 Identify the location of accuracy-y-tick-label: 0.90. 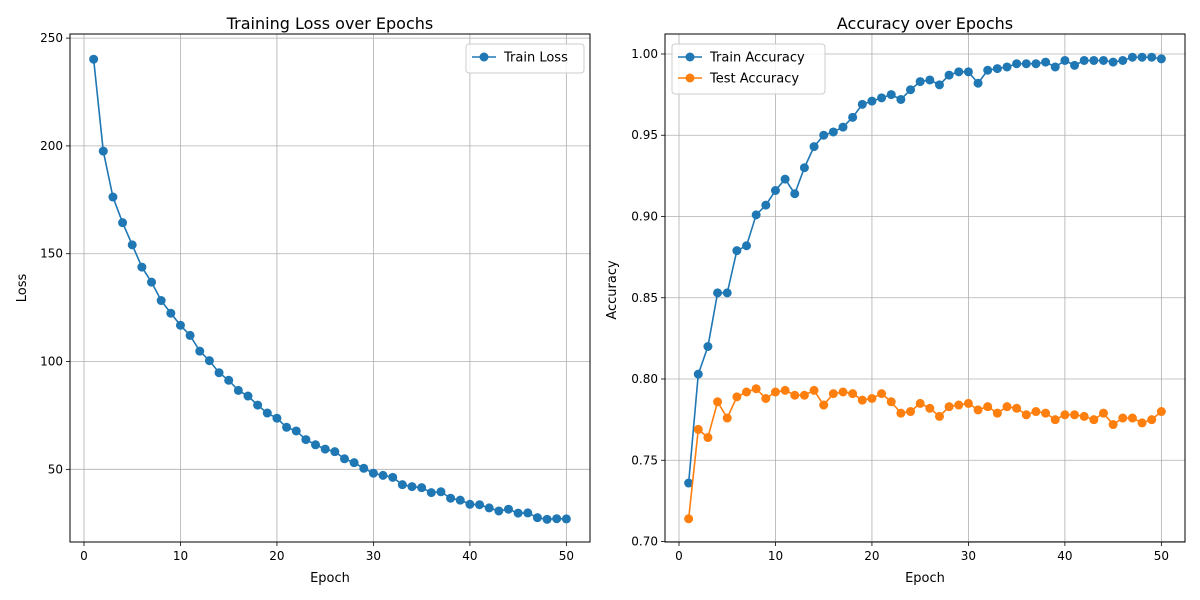
(644, 216).